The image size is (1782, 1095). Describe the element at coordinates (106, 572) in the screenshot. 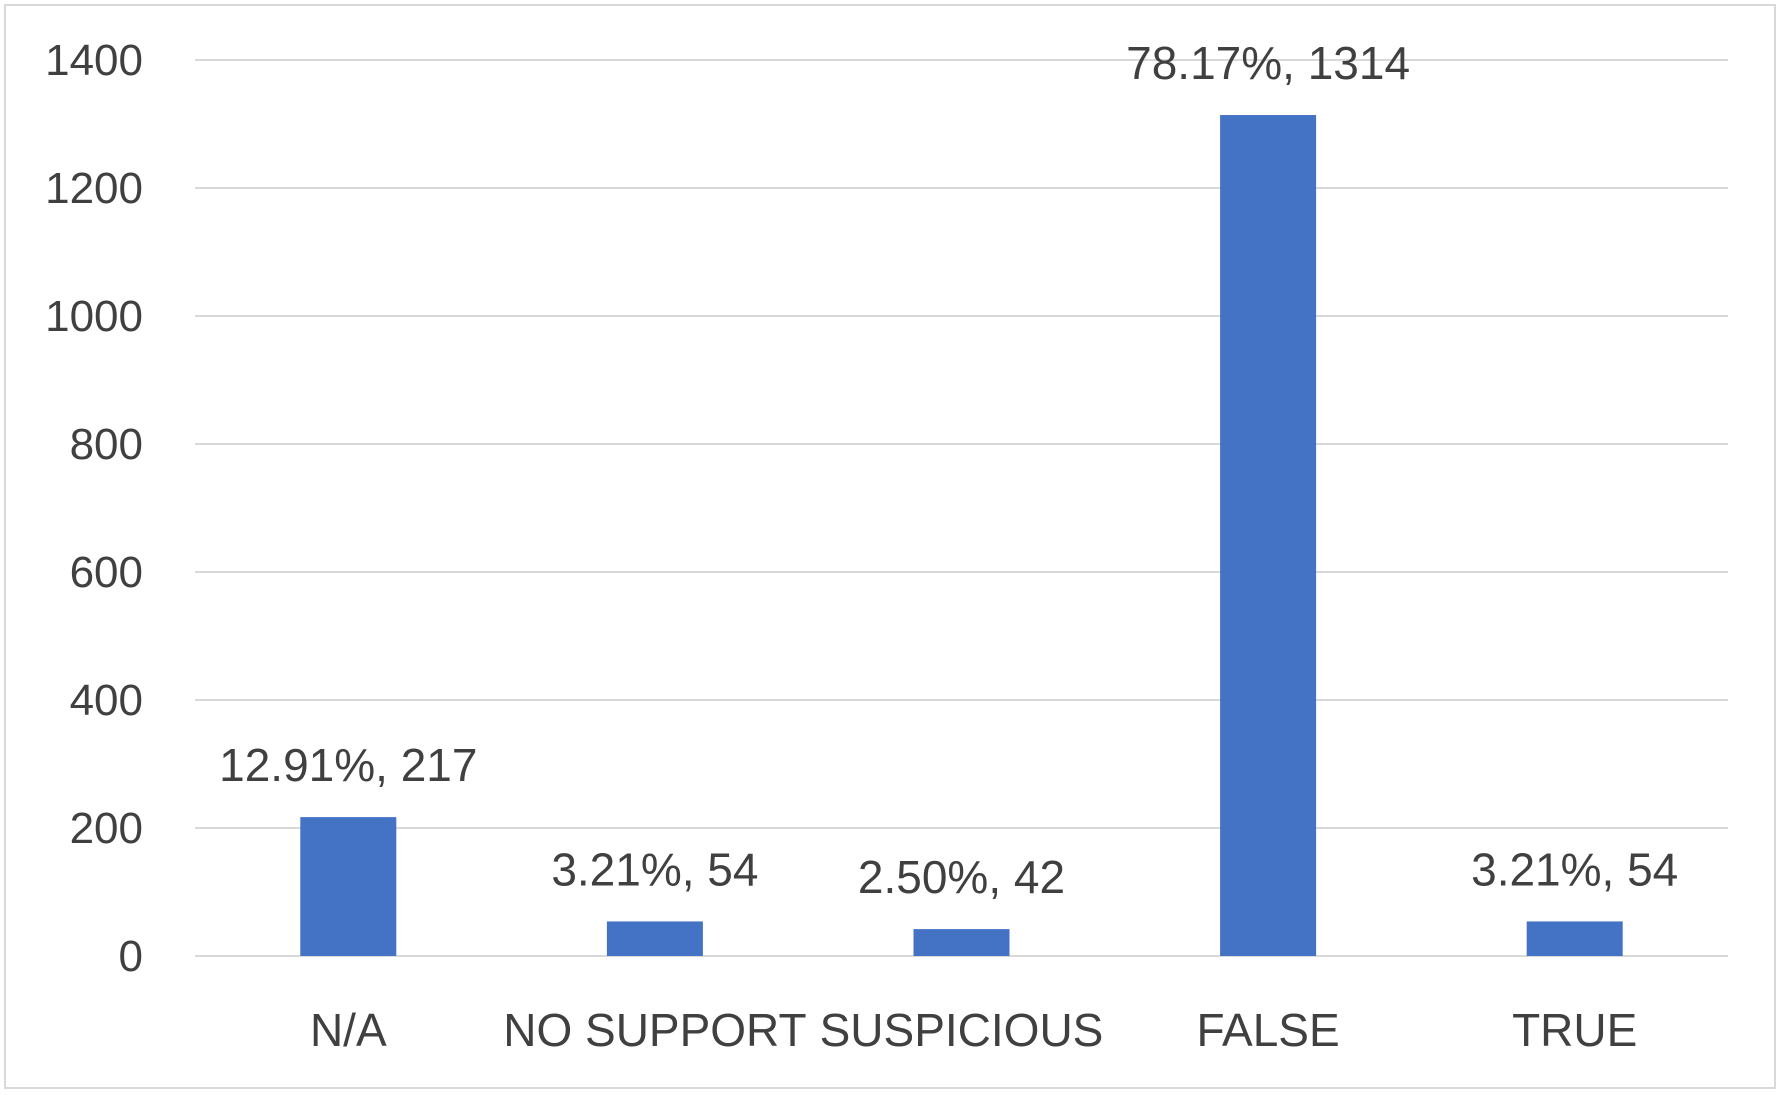

I see `y-tick-label: 600` at that location.